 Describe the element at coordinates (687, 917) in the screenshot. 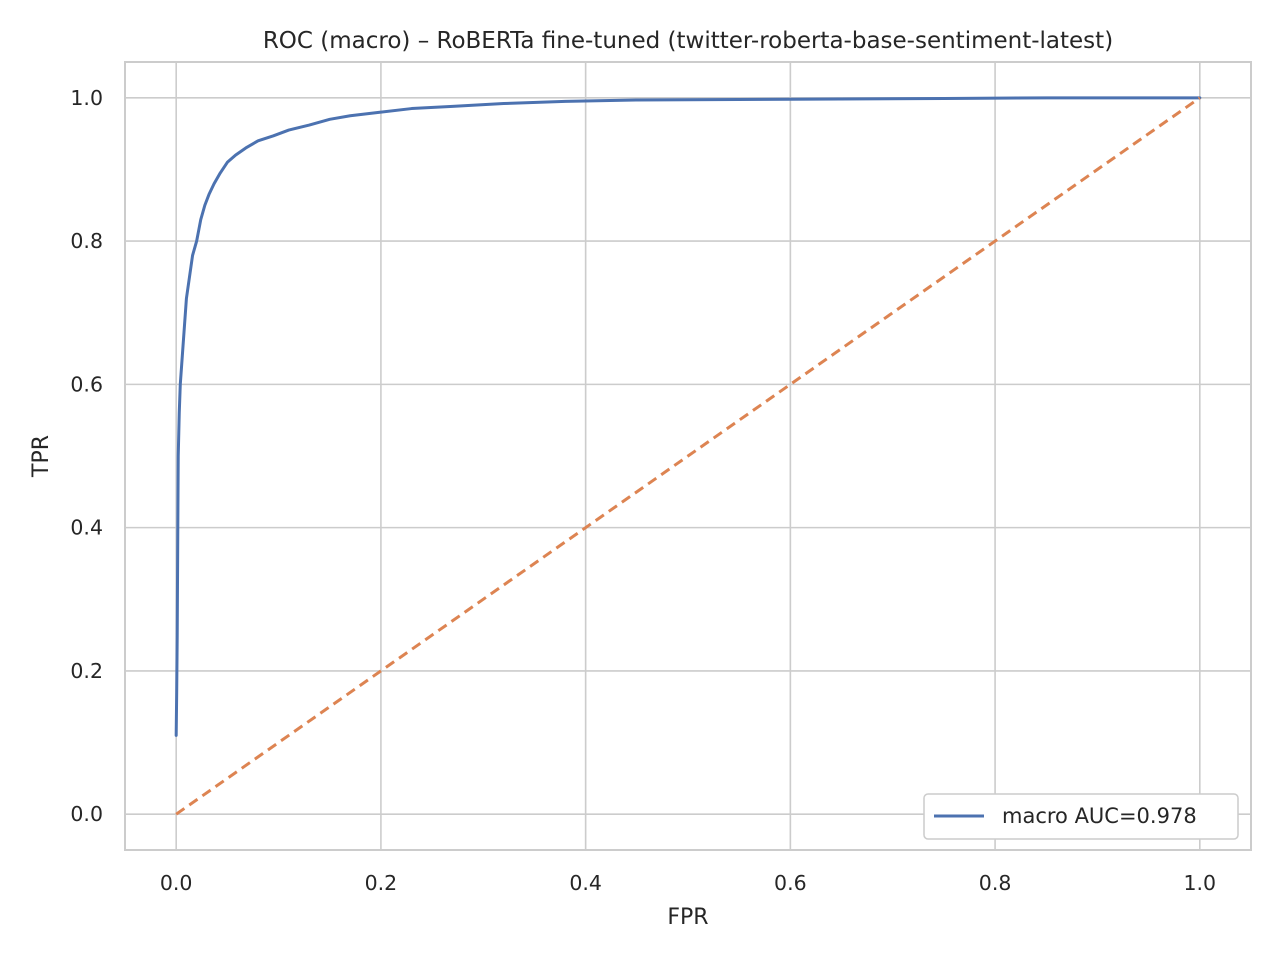

I see `x-axis-label: FPR` at that location.